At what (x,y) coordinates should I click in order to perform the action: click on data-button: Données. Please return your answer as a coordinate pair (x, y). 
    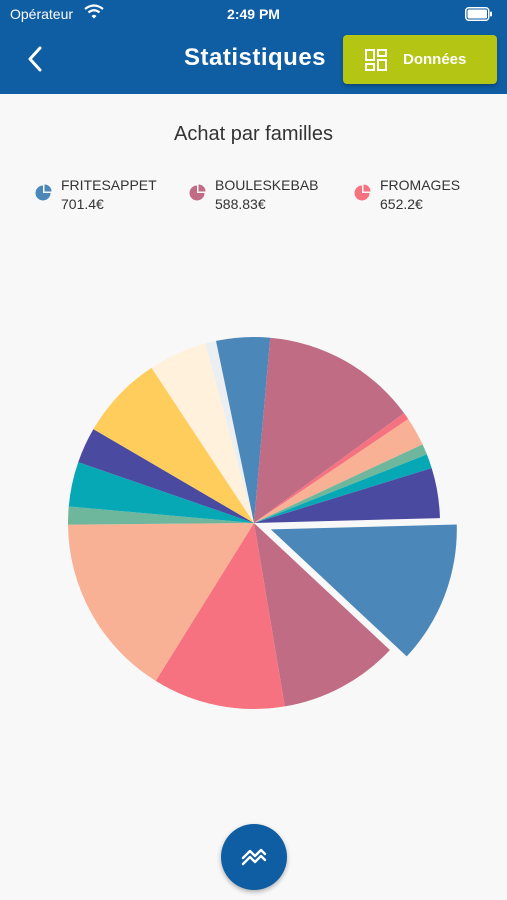
    Looking at the image, I should click on (420, 59).